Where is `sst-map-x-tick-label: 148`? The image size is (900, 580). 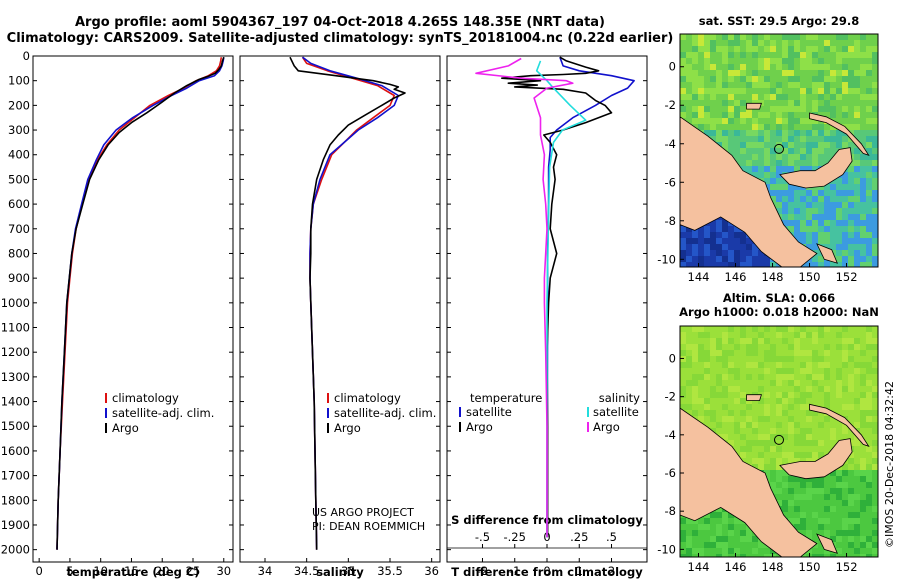 sst-map-x-tick-label: 148 is located at coordinates (773, 277).